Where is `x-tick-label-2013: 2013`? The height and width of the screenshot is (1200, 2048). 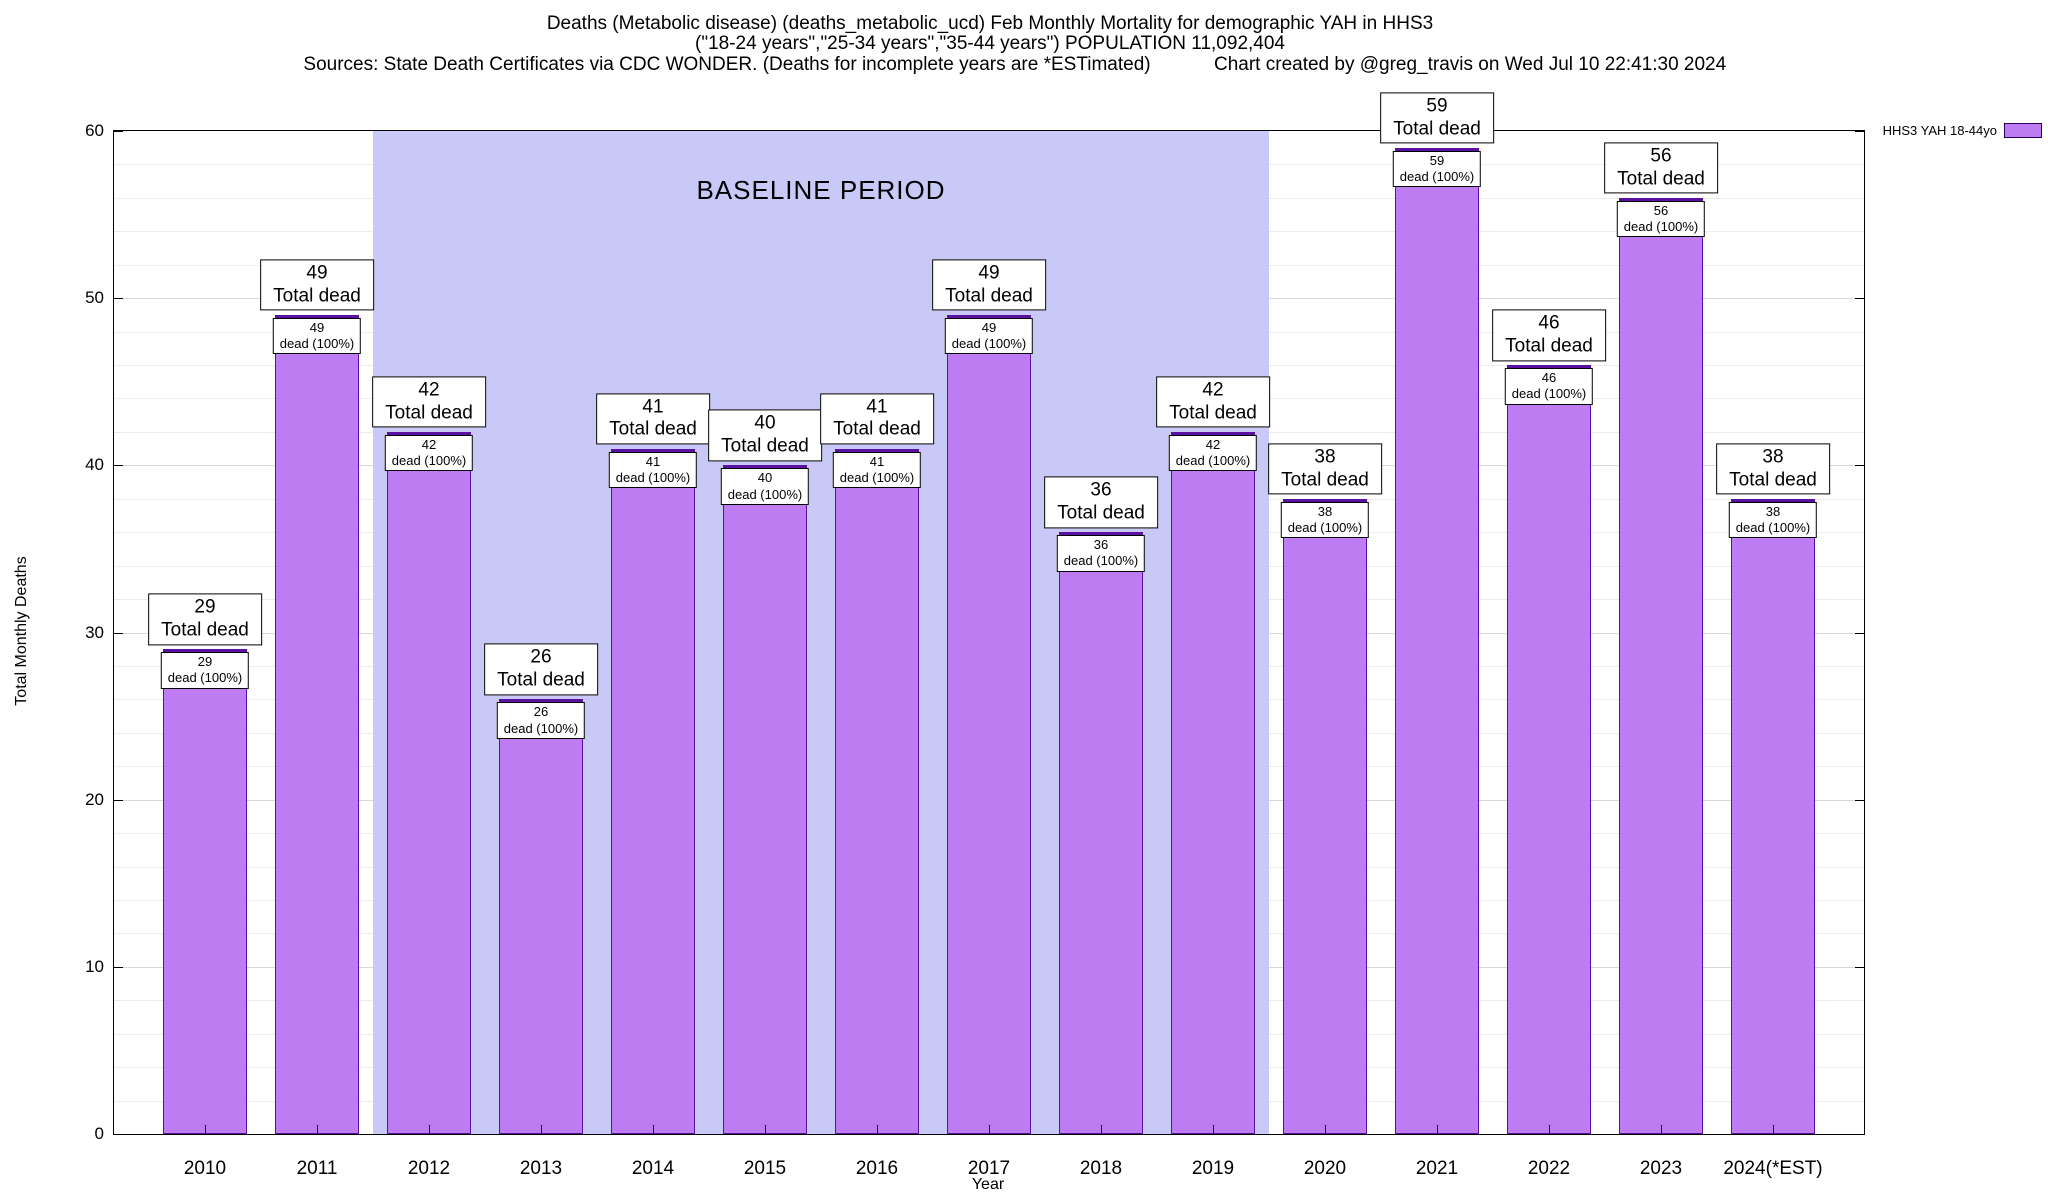 x-tick-label-2013: 2013 is located at coordinates (541, 1168).